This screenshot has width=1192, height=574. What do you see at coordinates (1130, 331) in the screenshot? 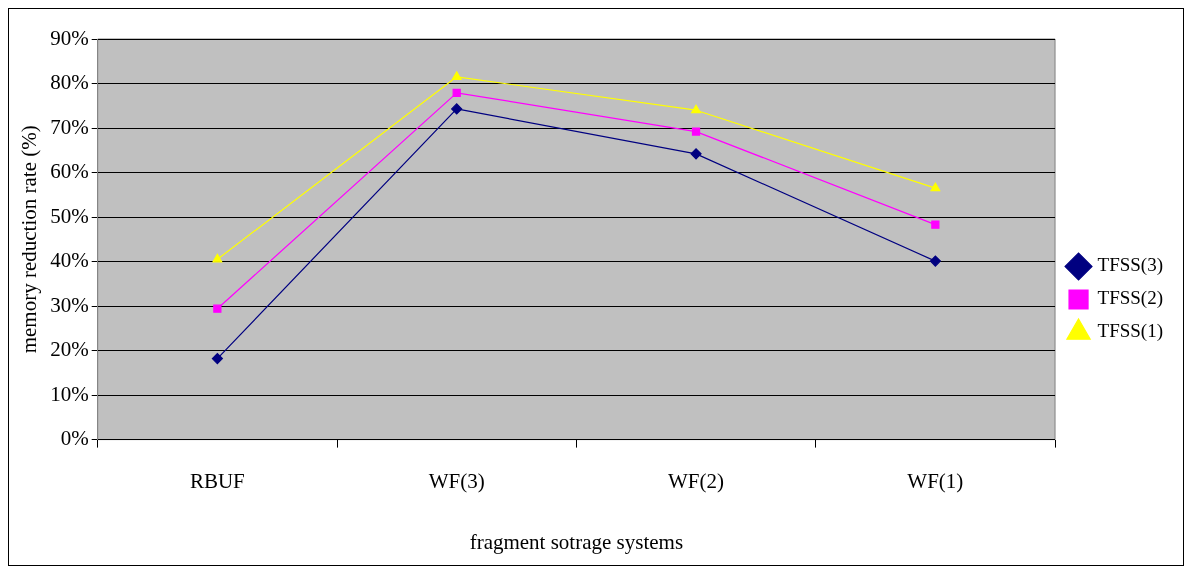
I see `legend-label: TFSS(1)` at bounding box center [1130, 331].